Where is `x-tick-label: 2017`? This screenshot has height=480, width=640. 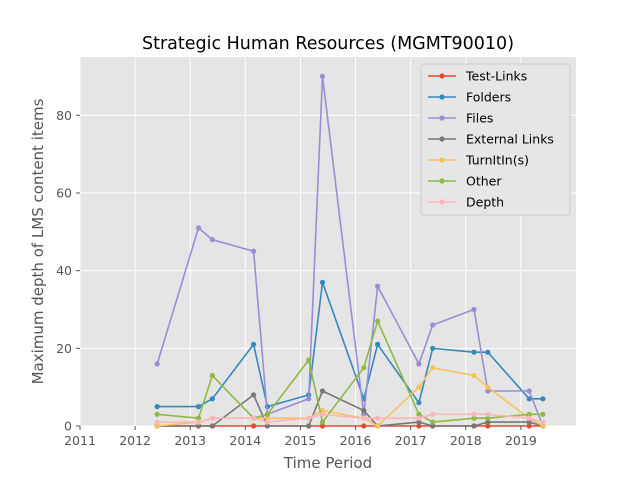
x-tick-label: 2017 is located at coordinates (411, 440).